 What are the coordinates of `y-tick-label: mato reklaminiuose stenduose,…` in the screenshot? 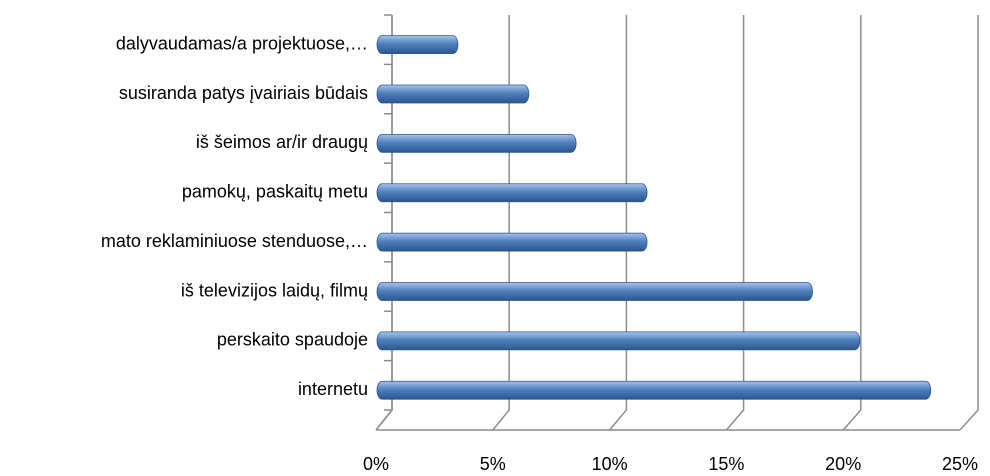 It's located at (234, 241).